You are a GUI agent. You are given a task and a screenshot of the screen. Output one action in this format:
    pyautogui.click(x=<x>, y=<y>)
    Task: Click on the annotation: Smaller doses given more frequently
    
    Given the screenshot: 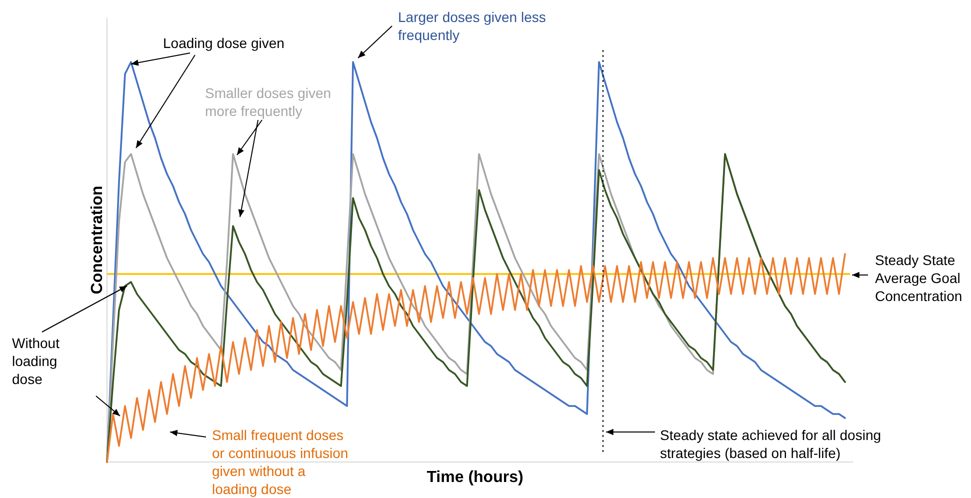 What is the action you would take?
    pyautogui.click(x=268, y=102)
    